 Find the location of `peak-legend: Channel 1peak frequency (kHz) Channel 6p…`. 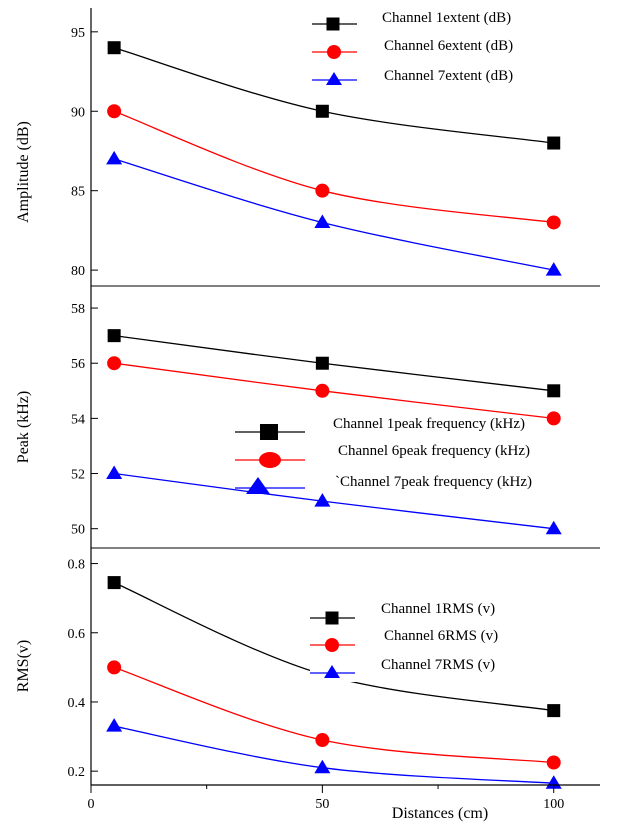

peak-legend: Channel 1peak frequency (kHz) Channel 6p… is located at coordinates (383, 455).